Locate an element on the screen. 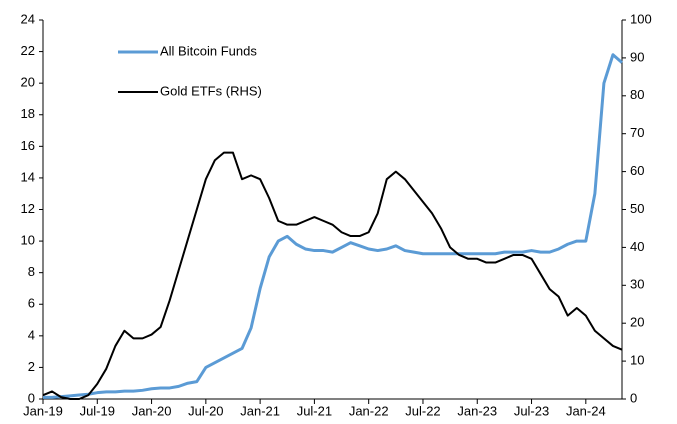 Image resolution: width=677 pixels, height=424 pixels. y2-tick-label: 40 is located at coordinates (637, 246).